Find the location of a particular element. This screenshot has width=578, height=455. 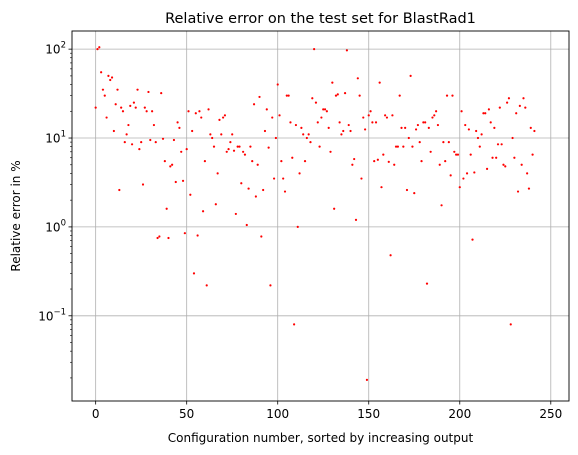

x-tick-label: 150 is located at coordinates (368, 414).